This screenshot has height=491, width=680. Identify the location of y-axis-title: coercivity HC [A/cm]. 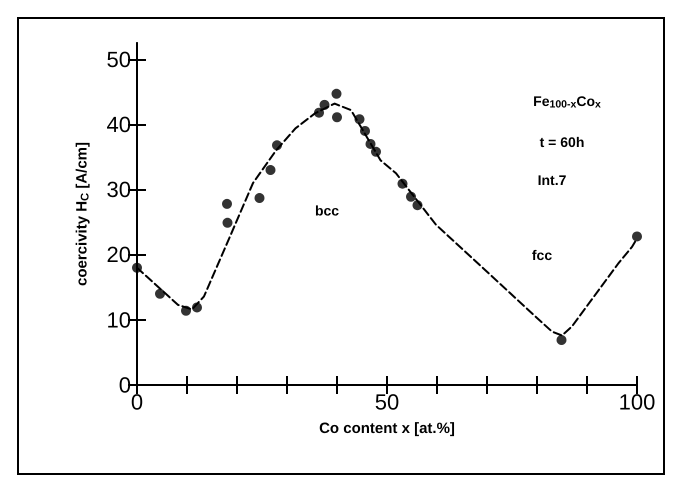
(83, 214).